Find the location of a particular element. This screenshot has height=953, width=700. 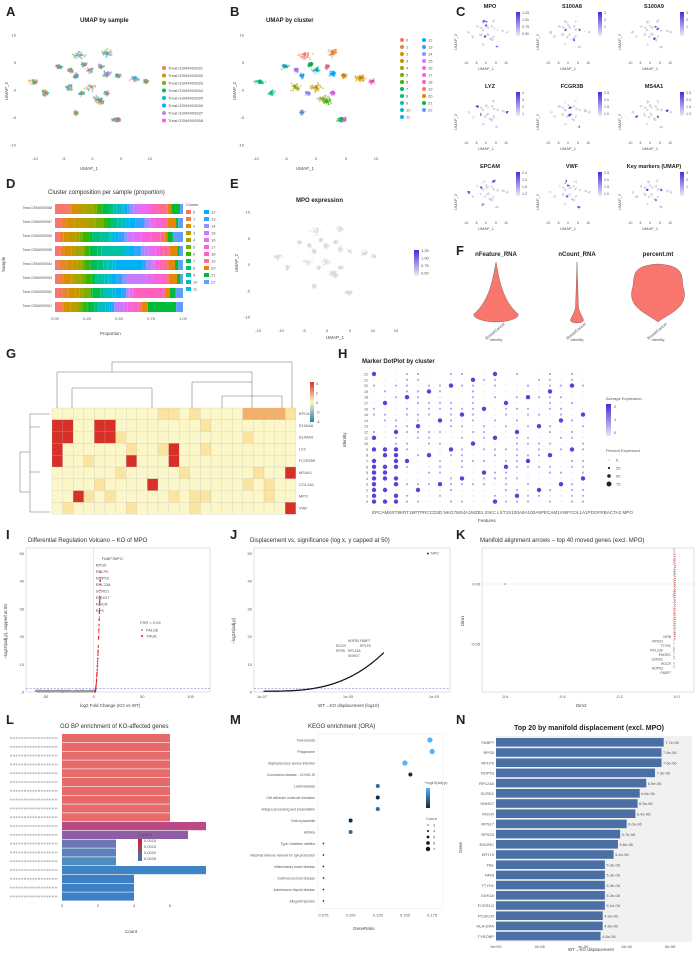

x-tick-label: -15 is located at coordinates (258, 330).